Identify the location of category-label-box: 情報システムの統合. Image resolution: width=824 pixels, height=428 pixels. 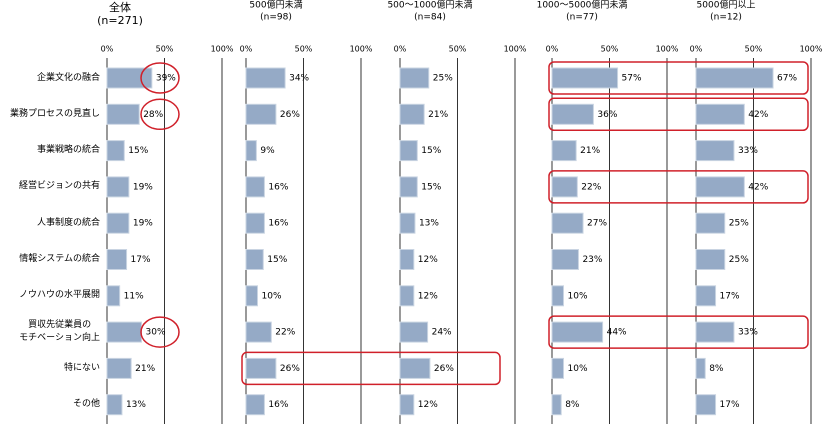
(59, 259).